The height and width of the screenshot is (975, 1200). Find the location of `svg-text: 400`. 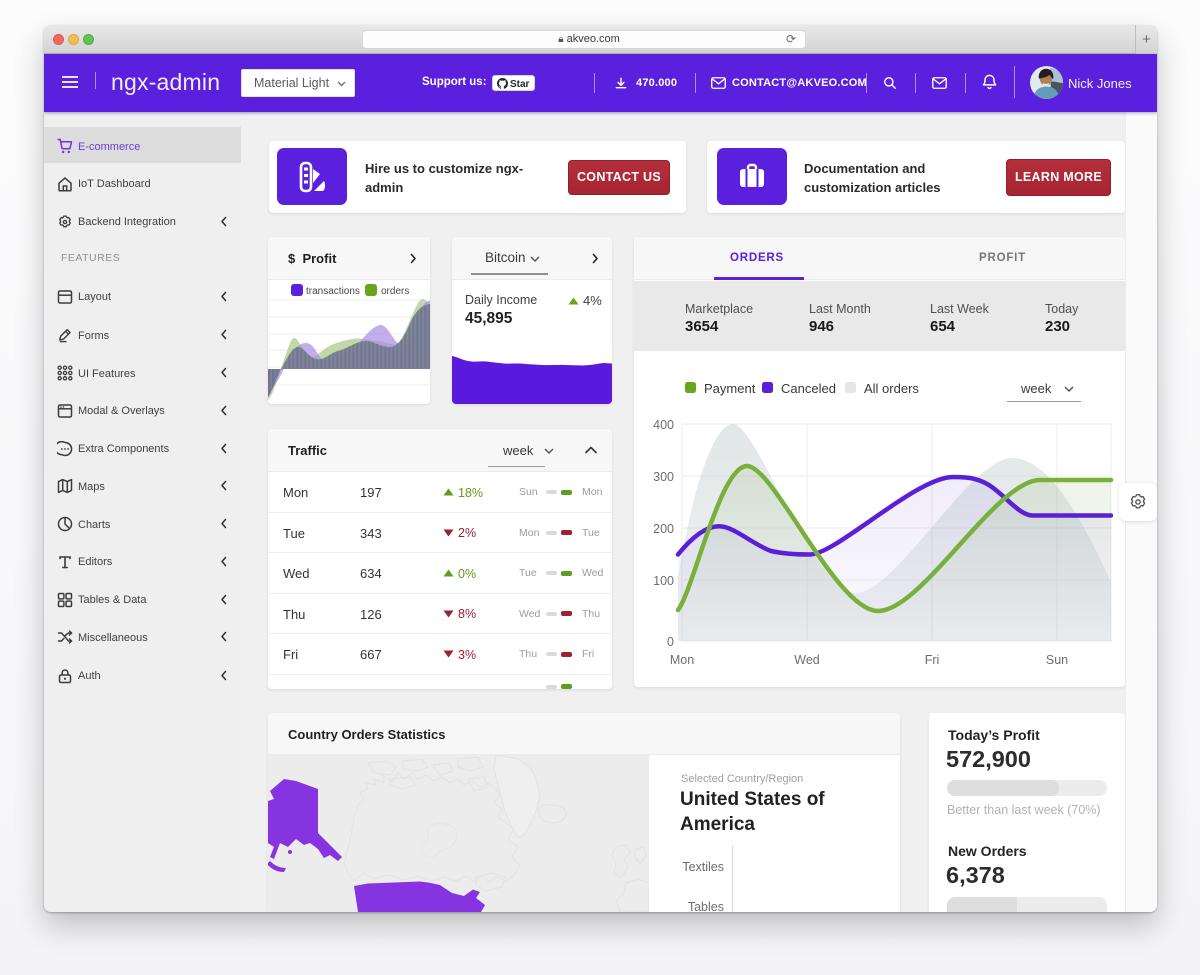

svg-text: 400 is located at coordinates (663, 425).